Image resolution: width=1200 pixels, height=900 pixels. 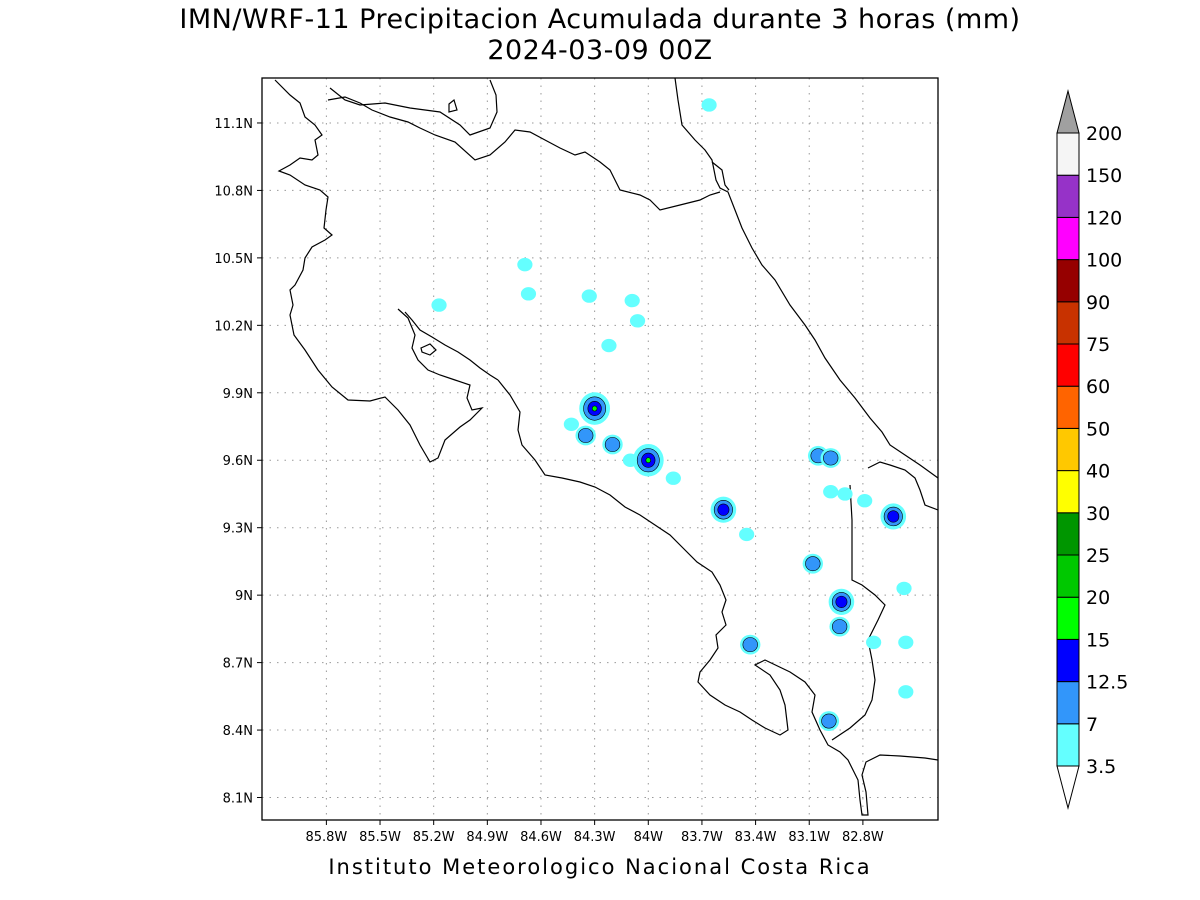 What do you see at coordinates (380, 837) in the screenshot?
I see `x-tick-label: 85.5W` at bounding box center [380, 837].